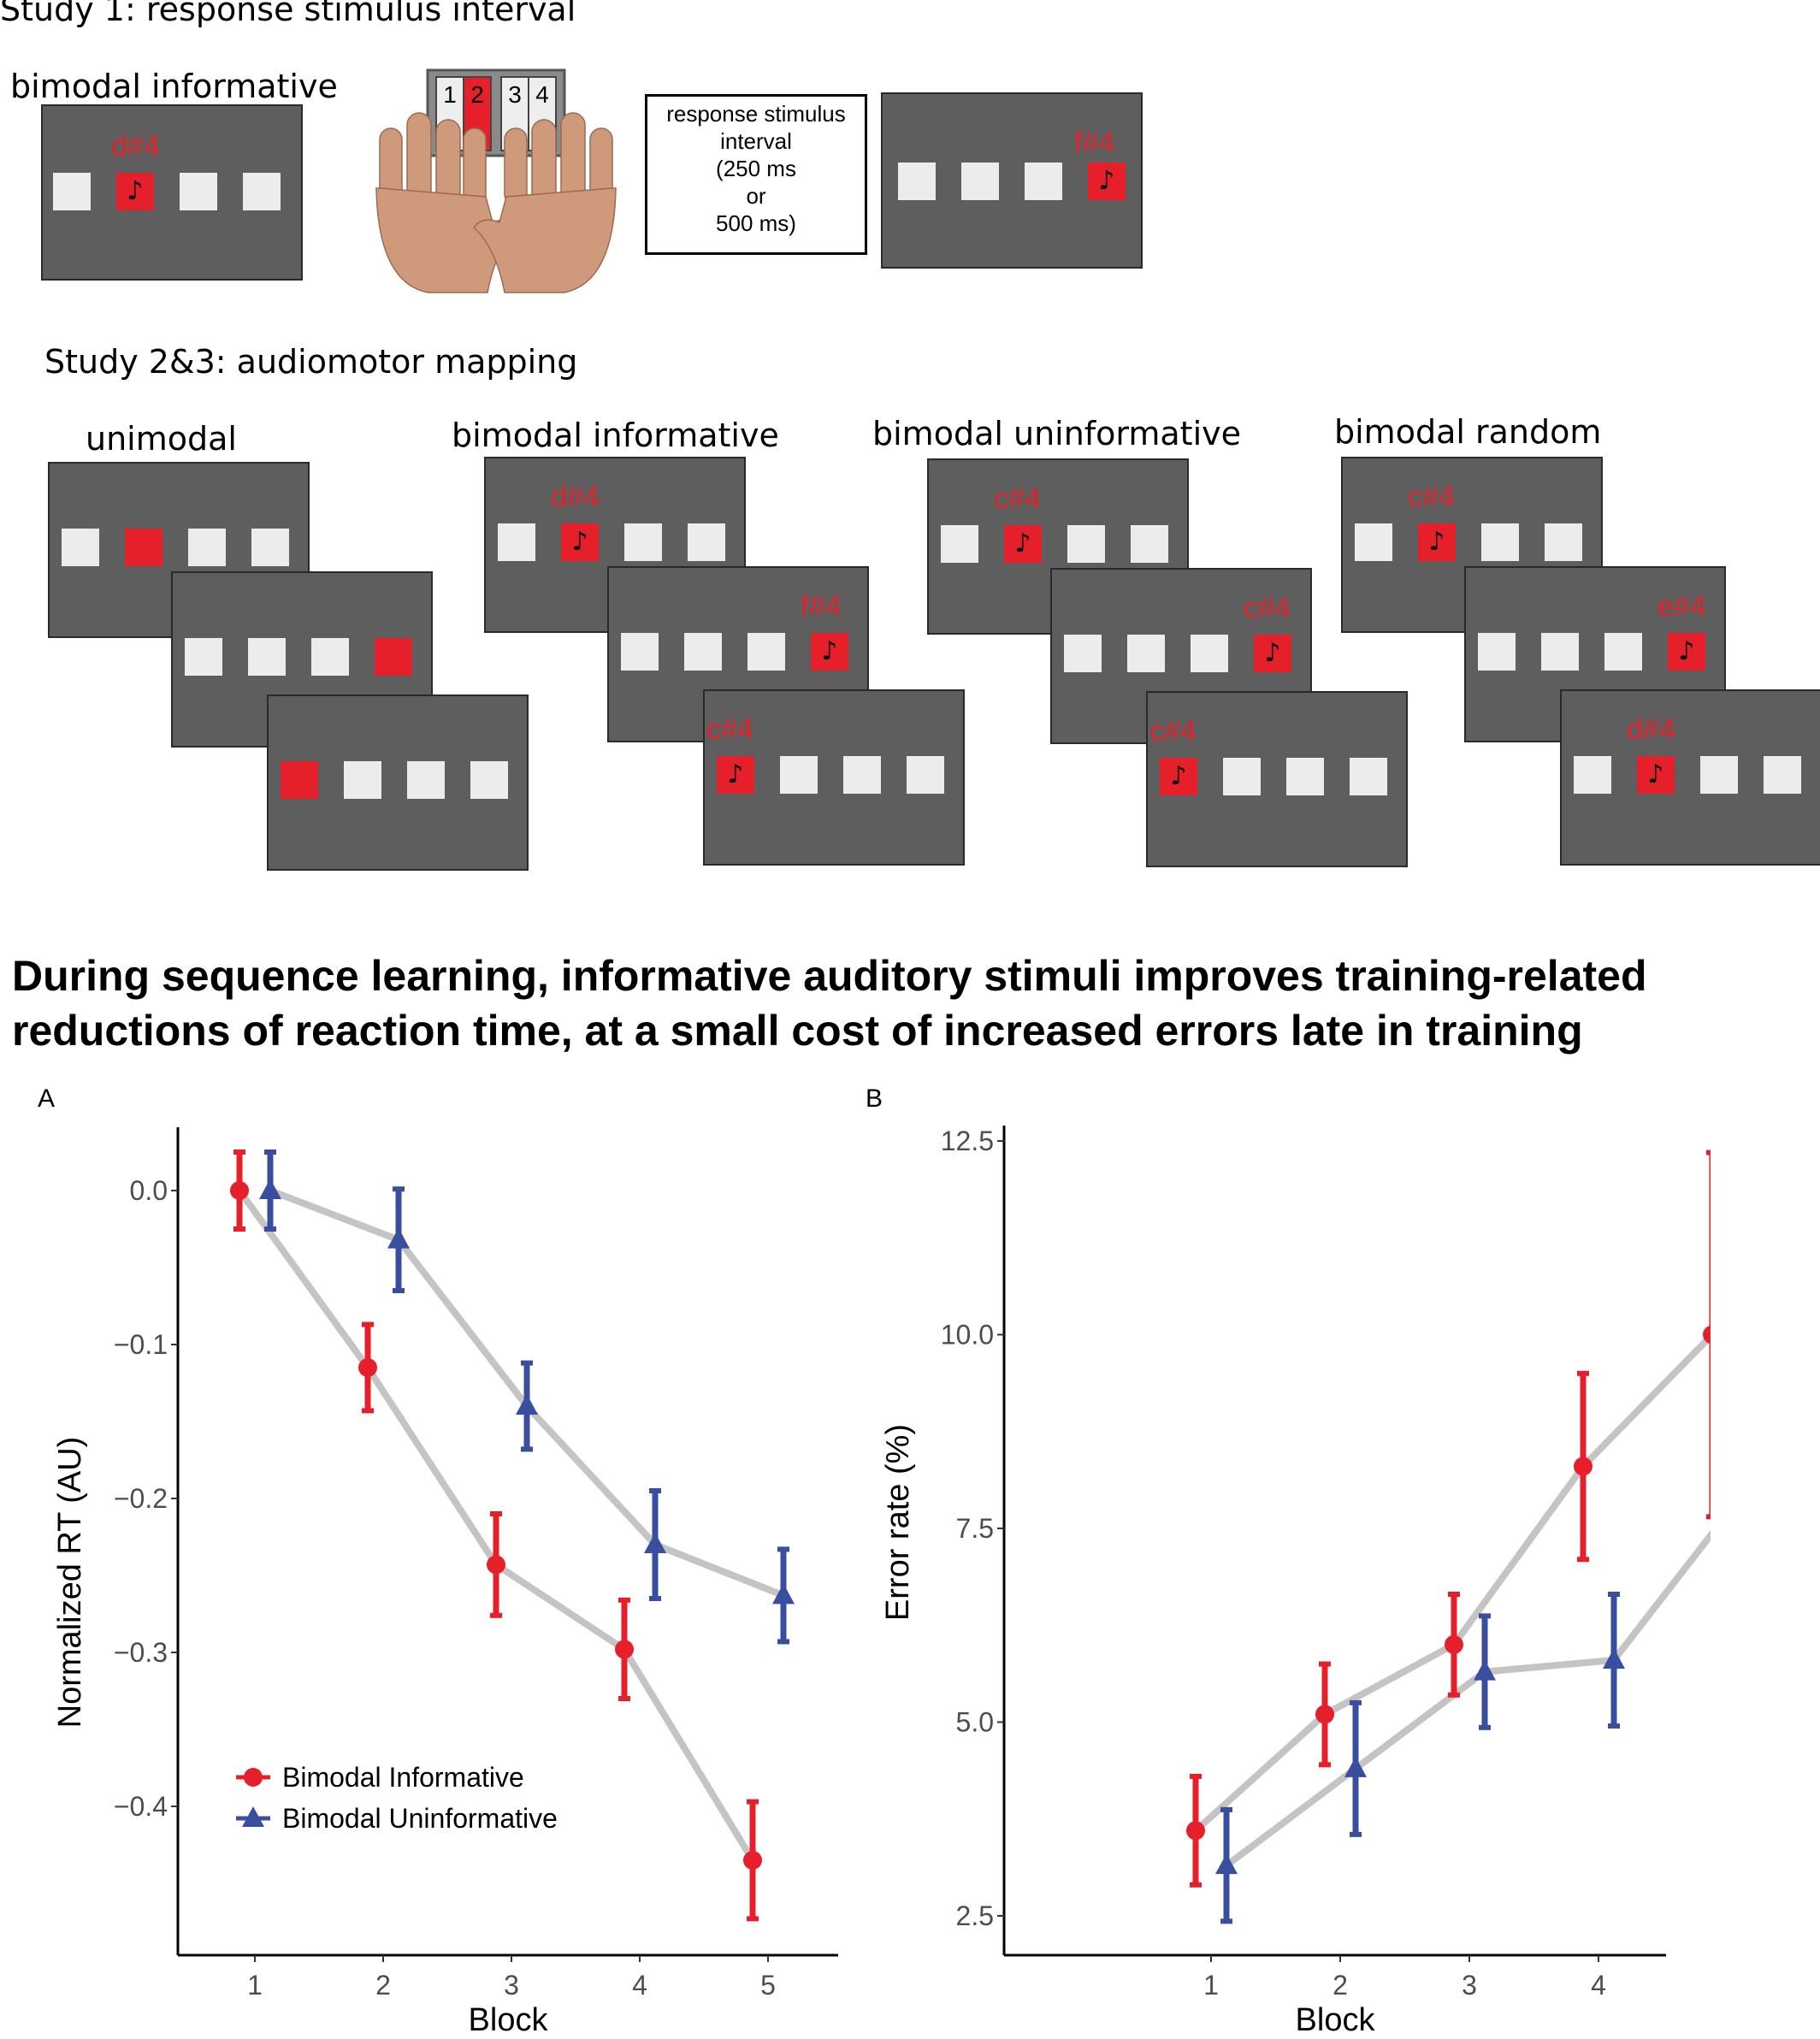 The image size is (1820, 2039). Describe the element at coordinates (756, 141) in the screenshot. I see `rsi-line: interval` at that location.